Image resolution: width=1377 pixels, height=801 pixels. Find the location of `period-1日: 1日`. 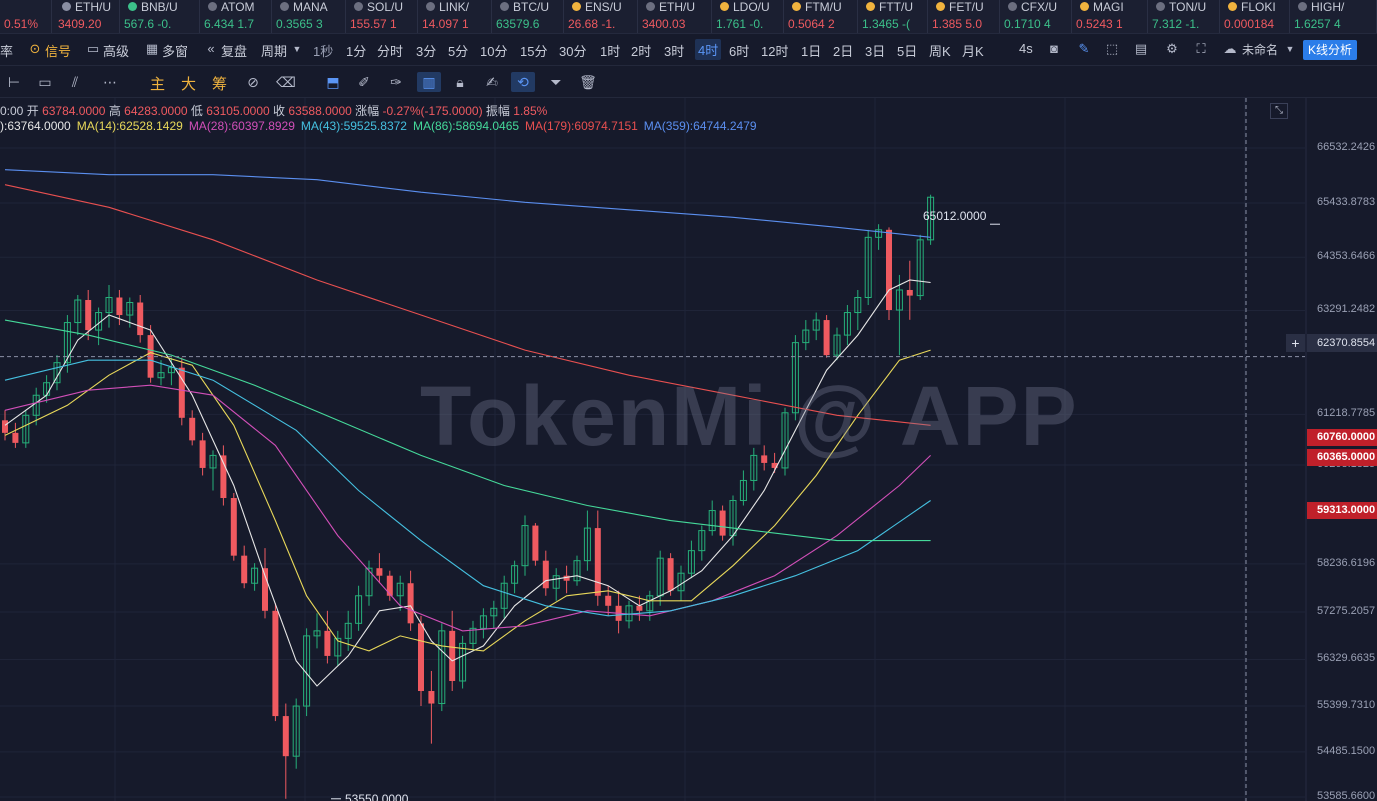

period-1日: 1日 is located at coordinates (811, 51).